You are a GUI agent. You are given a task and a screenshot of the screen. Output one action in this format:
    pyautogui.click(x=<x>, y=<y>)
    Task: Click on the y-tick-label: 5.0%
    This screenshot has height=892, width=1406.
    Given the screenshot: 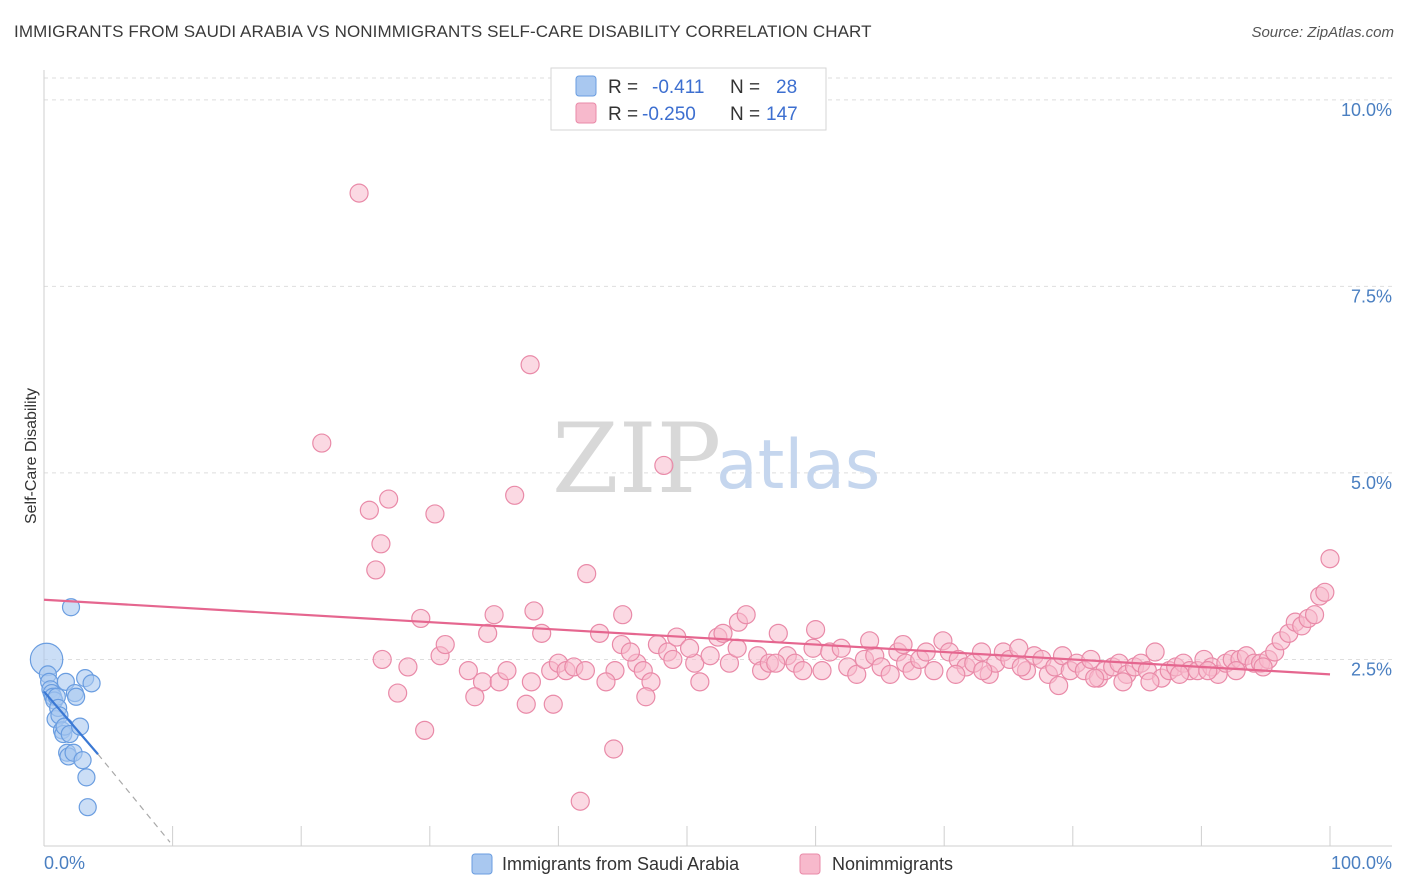 What is the action you would take?
    pyautogui.click(x=1371, y=483)
    